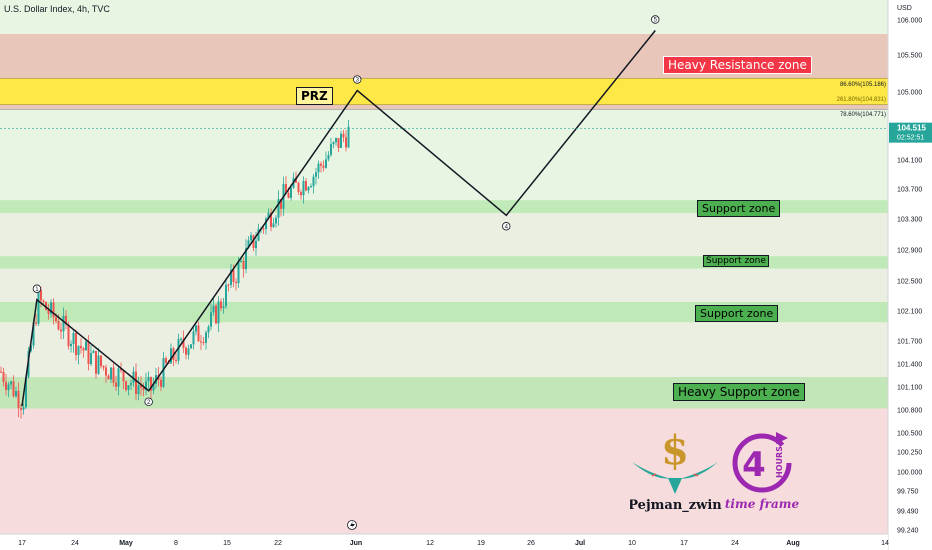 Image resolution: width=932 pixels, height=550 pixels. I want to click on wave-marker-label-3: 3, so click(358, 81).